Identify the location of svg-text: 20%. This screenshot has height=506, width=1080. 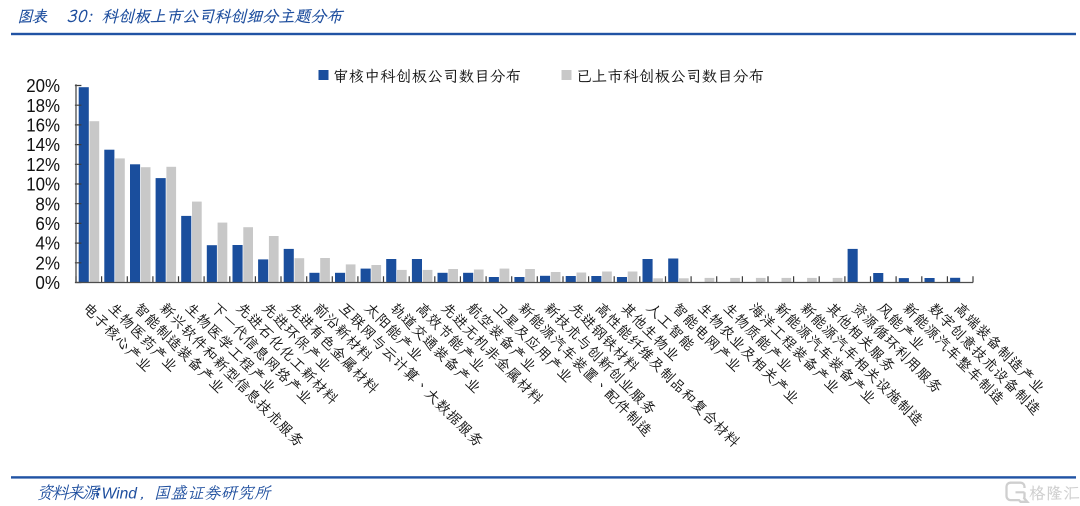
(43, 85).